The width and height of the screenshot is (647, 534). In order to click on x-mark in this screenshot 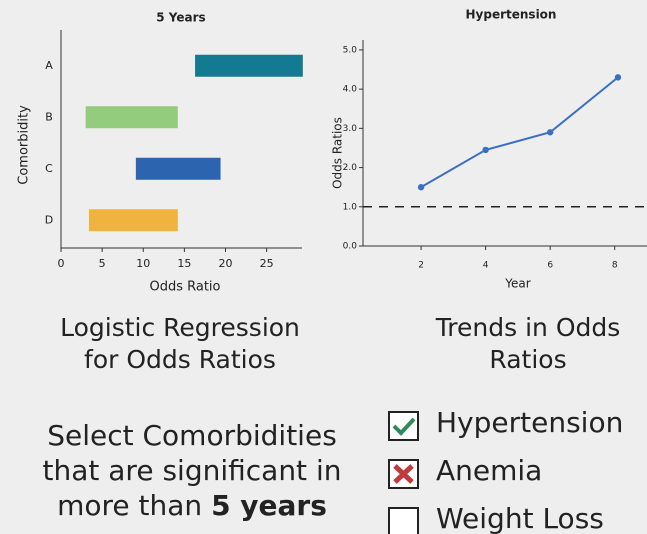, I will do `click(403, 474)`.